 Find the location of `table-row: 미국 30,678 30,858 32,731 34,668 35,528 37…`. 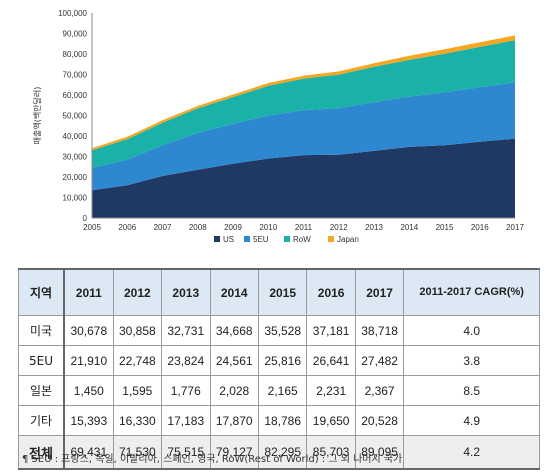

table-row: 미국 30,678 30,858 32,731 34,668 35,528 37… is located at coordinates (279, 330).